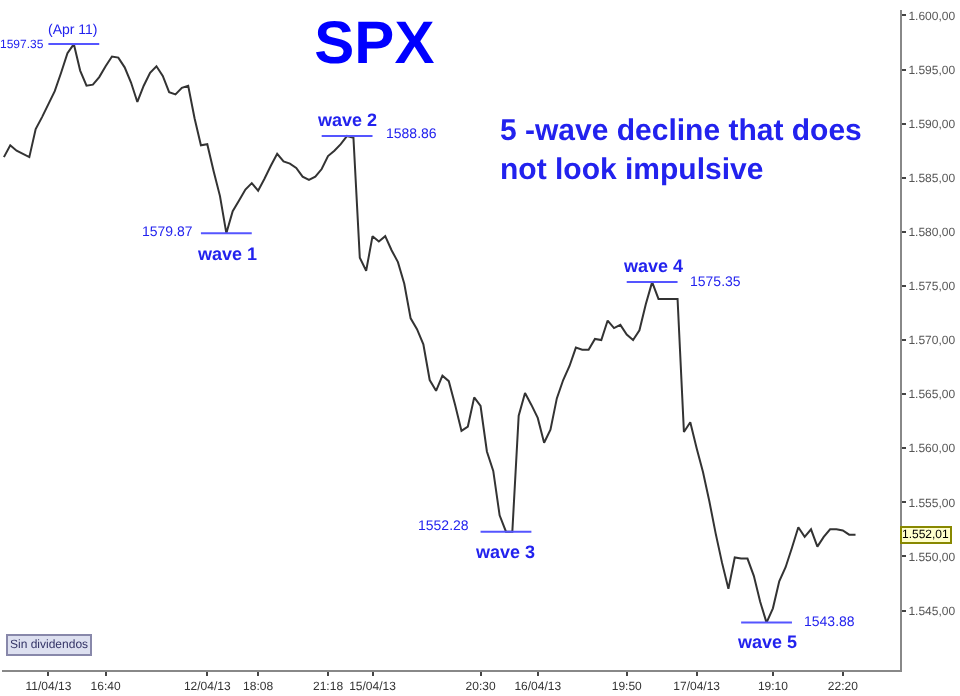 Image resolution: width=960 pixels, height=696 pixels. What do you see at coordinates (227, 254) in the screenshot?
I see `annotation: wave 1` at bounding box center [227, 254].